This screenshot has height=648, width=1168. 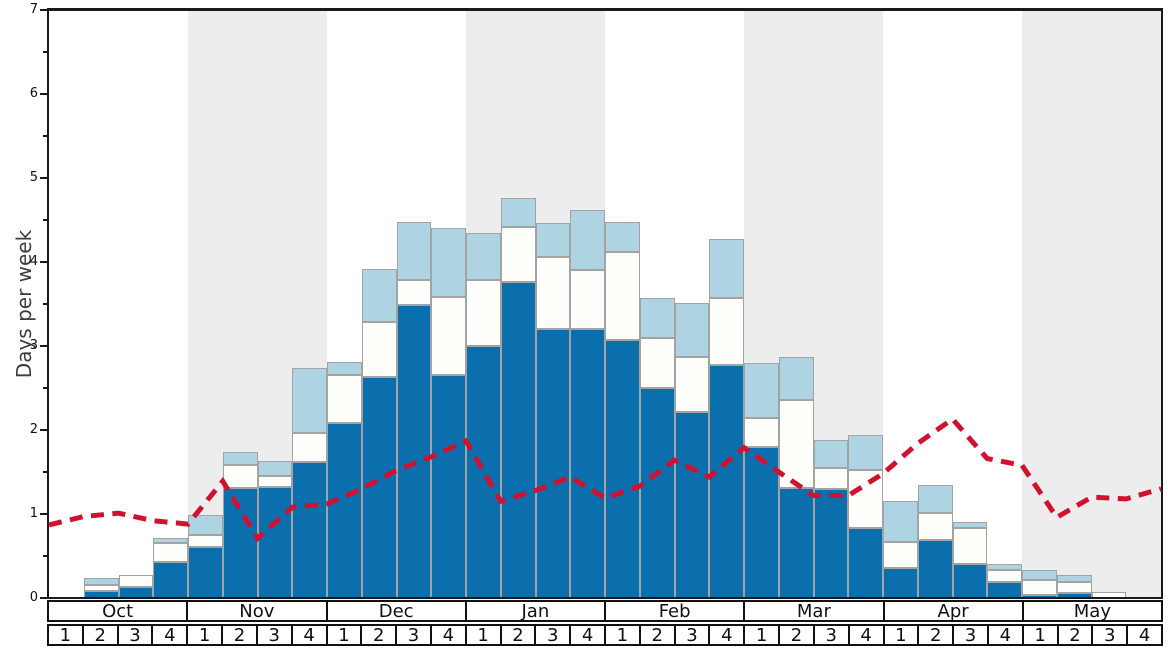 I want to click on y-tick-label: 4, so click(x=33, y=261).